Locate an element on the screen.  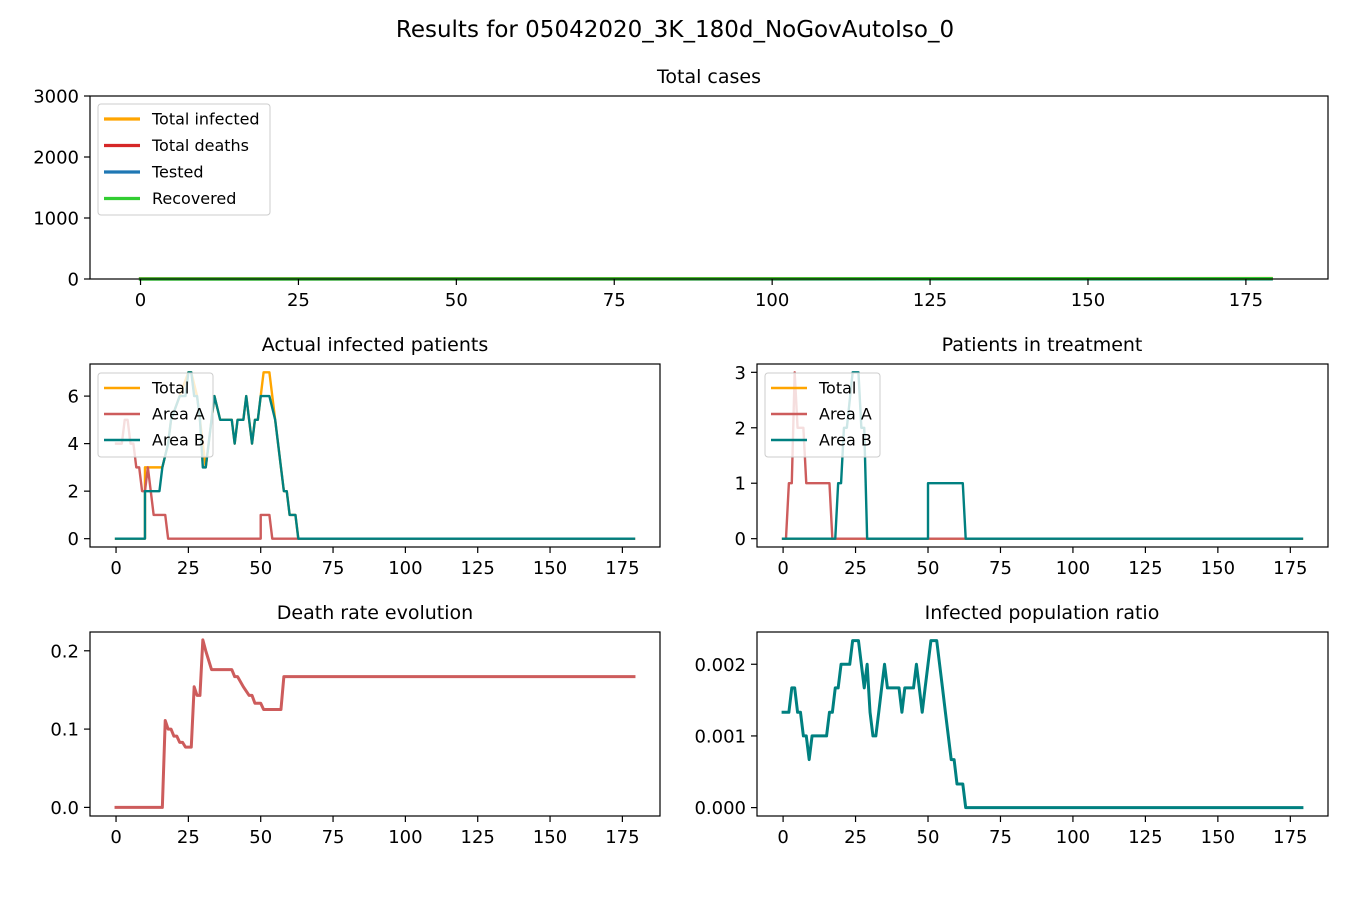
y-tick-label: 0.001 is located at coordinates (720, 736).